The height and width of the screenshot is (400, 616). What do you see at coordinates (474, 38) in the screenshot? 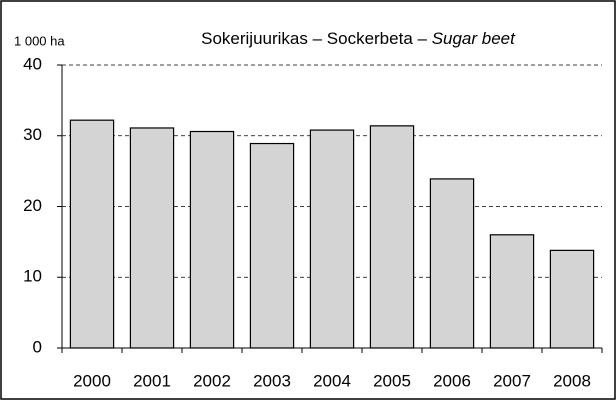
I see `title-italic: Sugar beet` at bounding box center [474, 38].